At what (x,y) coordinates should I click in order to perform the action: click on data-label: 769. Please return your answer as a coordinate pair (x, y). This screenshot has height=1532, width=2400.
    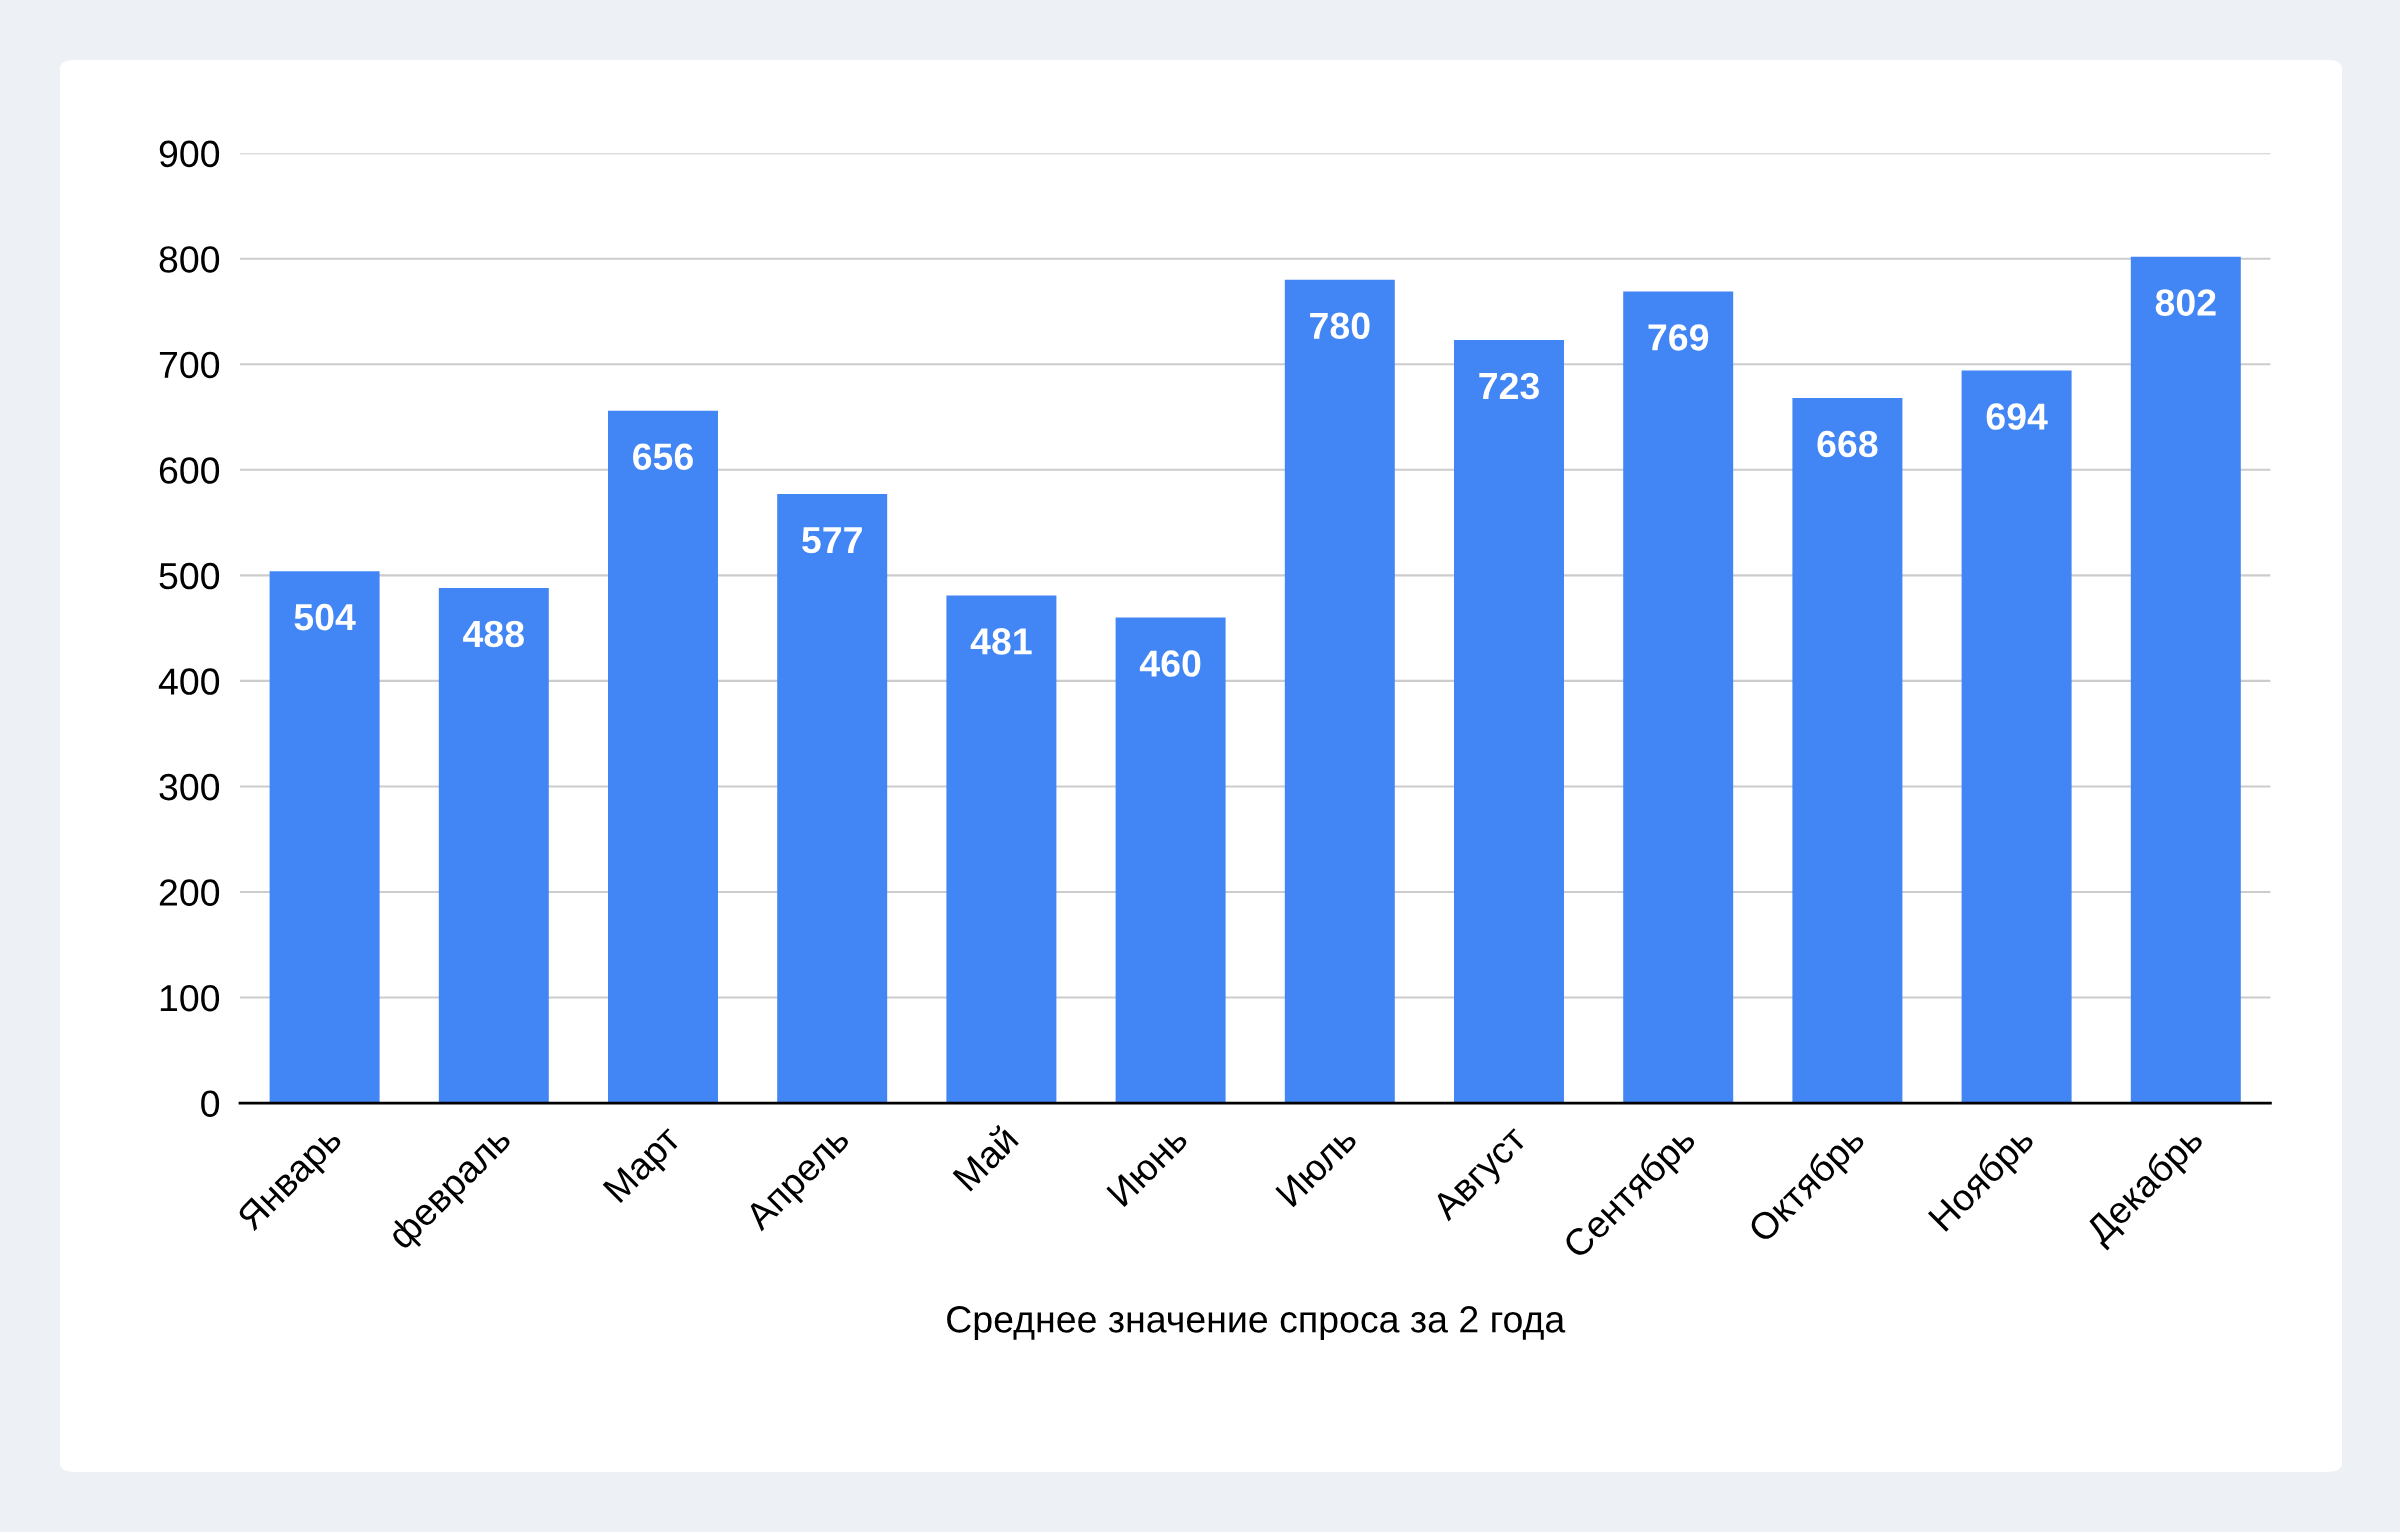
    Looking at the image, I should click on (1678, 337).